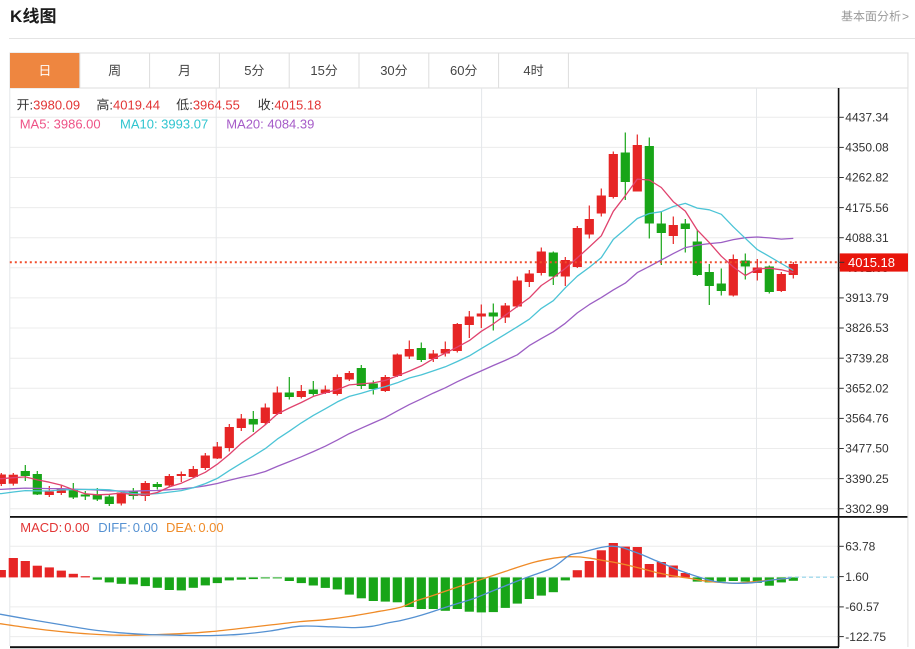 The image size is (915, 649). Describe the element at coordinates (867, 419) in the screenshot. I see `svg-text: 3564.76` at that location.